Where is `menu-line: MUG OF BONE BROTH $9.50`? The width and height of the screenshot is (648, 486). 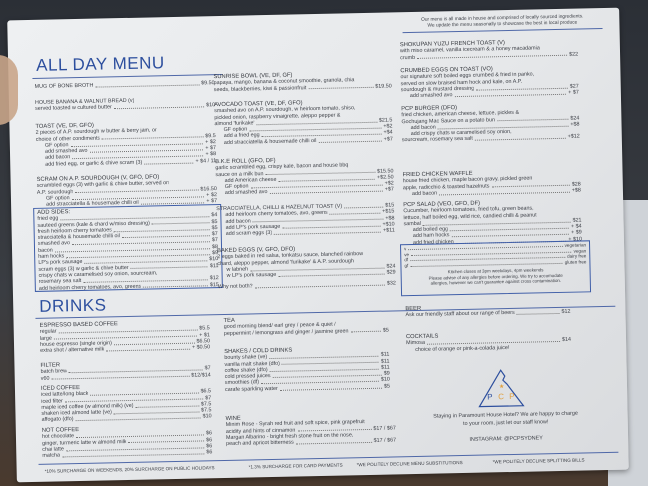 menu-line: MUG OF BONE BROTH $9.50 is located at coordinates (125, 85).